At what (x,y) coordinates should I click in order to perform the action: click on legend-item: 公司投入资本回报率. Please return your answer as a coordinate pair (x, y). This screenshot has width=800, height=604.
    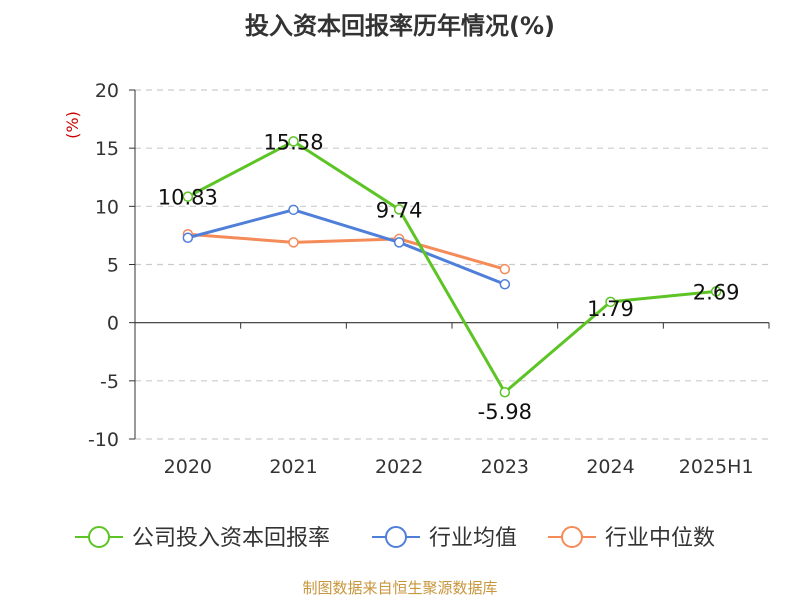
    Looking at the image, I should click on (202, 538).